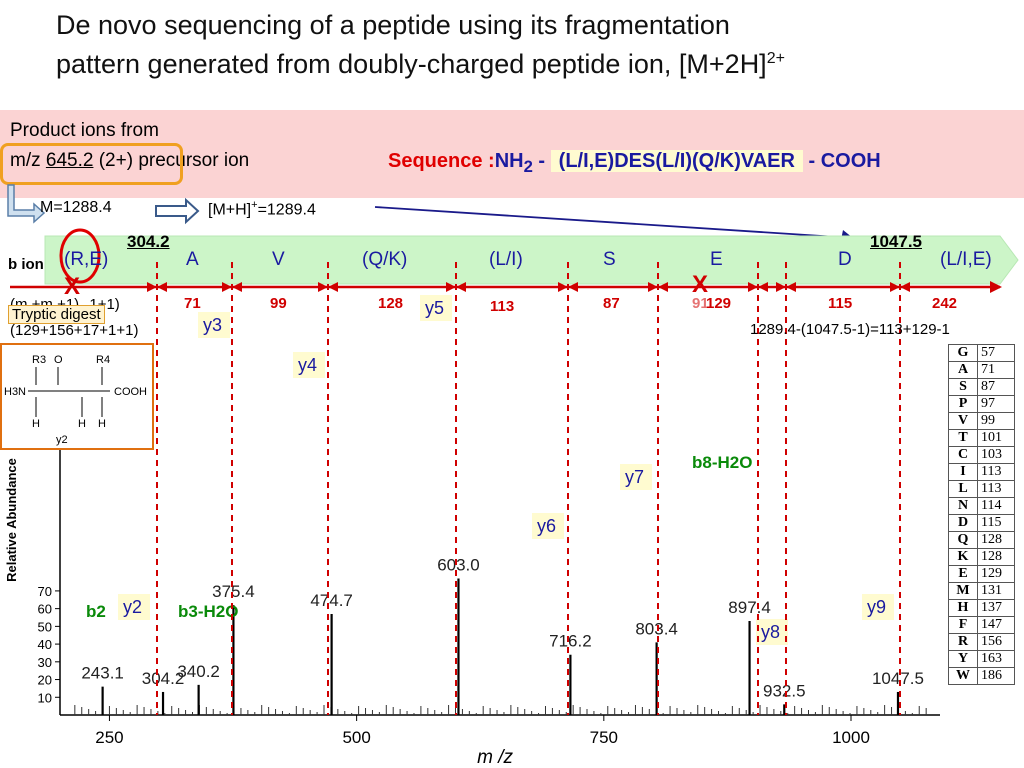  I want to click on aa-row: R 156, so click(981, 642).